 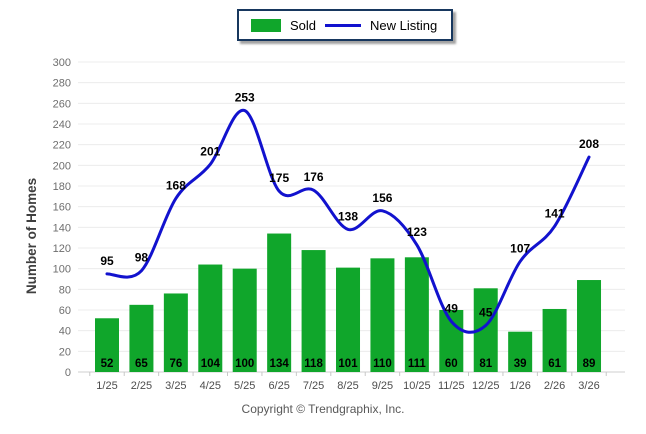 What do you see at coordinates (266, 25) in the screenshot?
I see `sold-swatch-icon` at bounding box center [266, 25].